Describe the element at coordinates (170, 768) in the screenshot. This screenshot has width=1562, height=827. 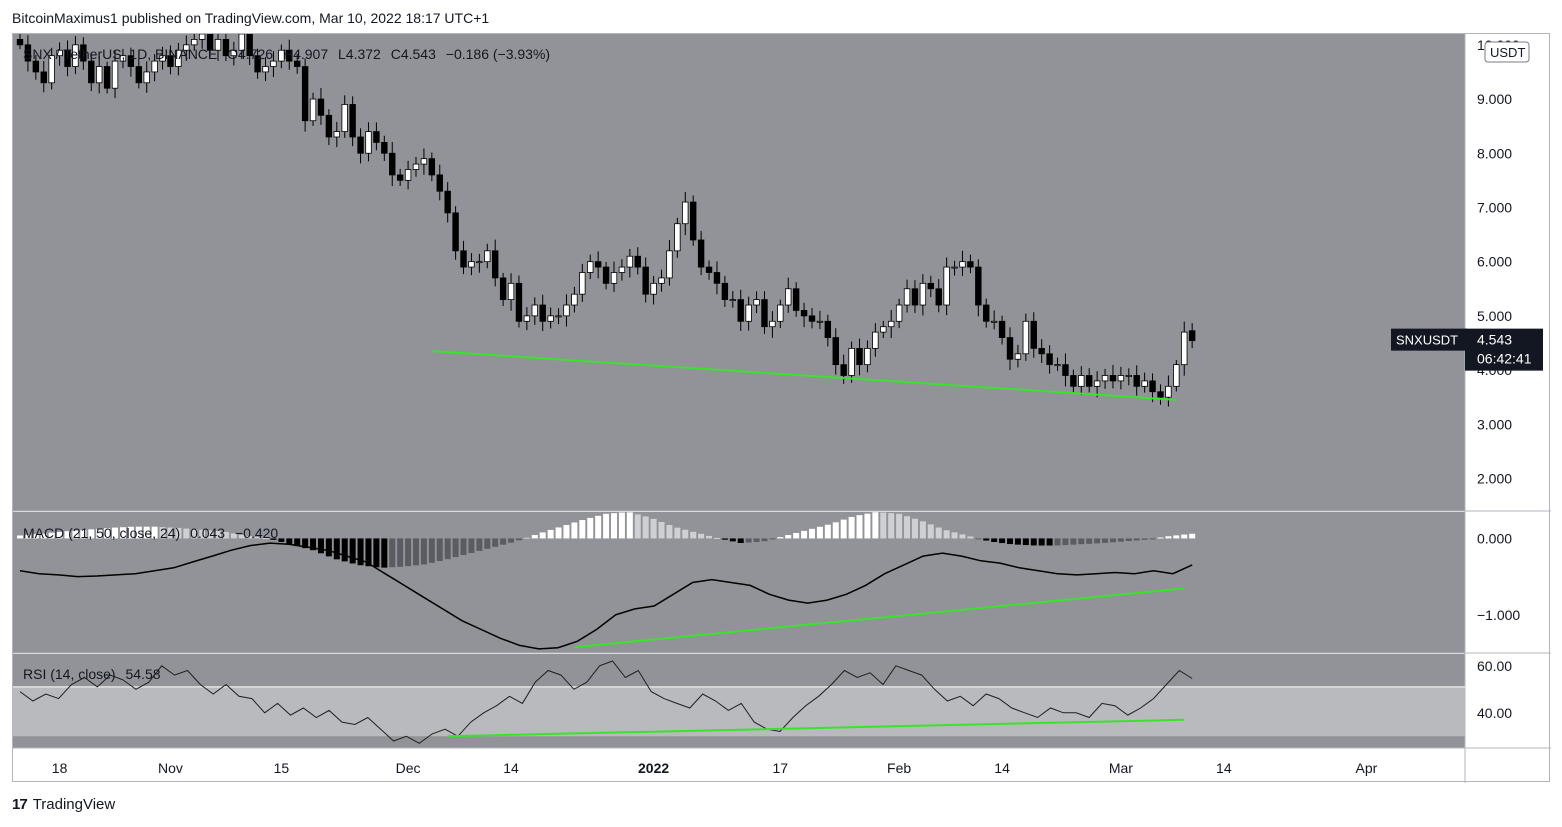
I see `time-tick: Nov` at that location.